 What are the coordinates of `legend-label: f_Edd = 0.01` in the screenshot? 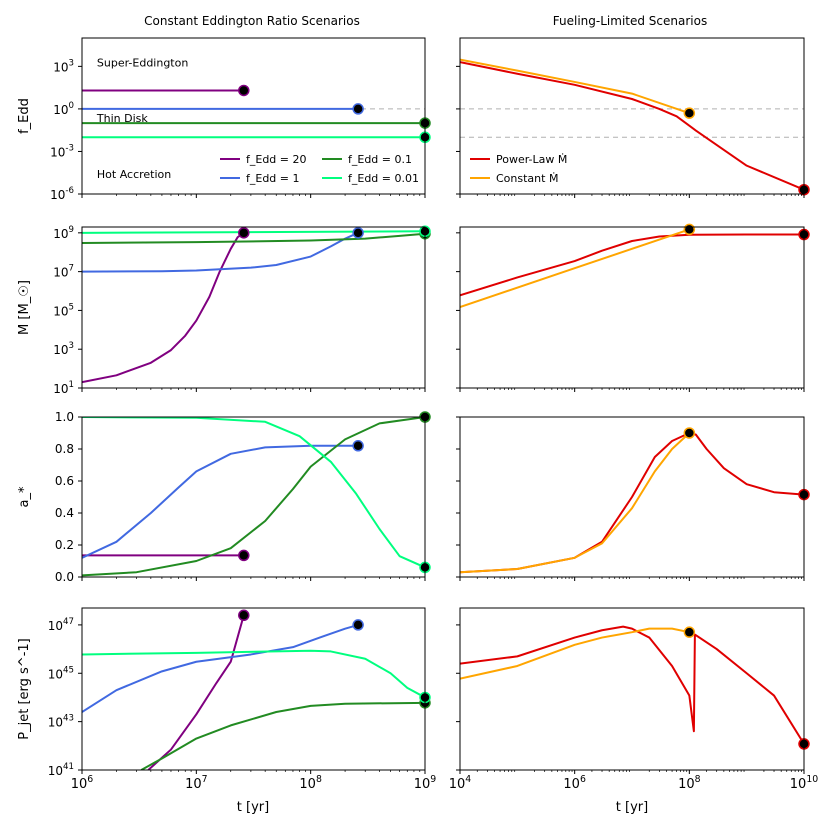 It's located at (383, 178).